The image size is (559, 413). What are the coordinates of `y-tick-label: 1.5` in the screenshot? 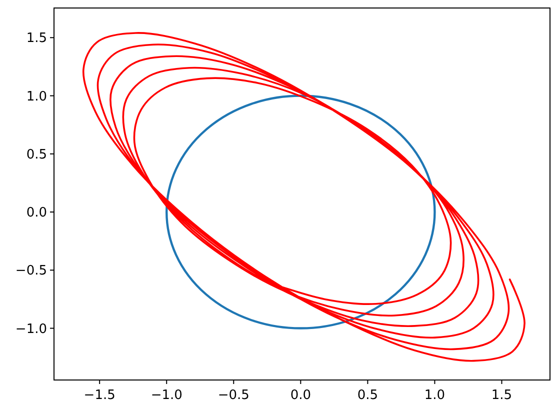 It's located at (36, 38).